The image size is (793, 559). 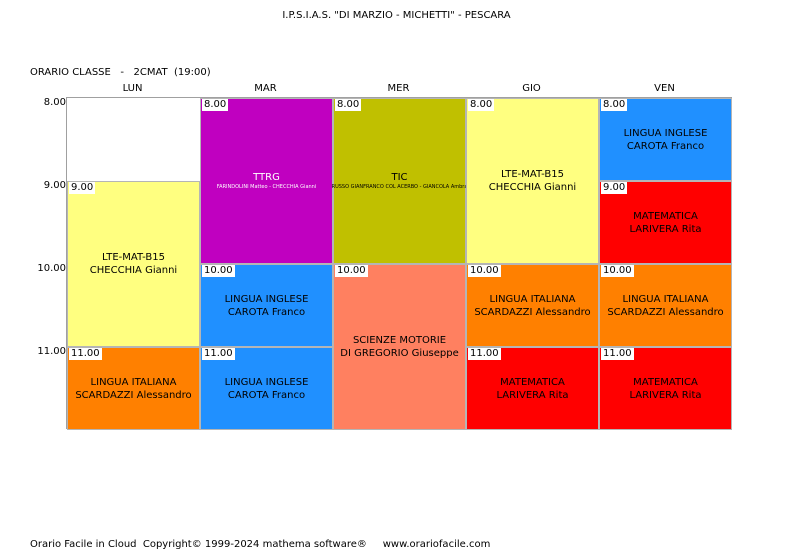 I want to click on day-header-lun: LUN, so click(x=132, y=88).